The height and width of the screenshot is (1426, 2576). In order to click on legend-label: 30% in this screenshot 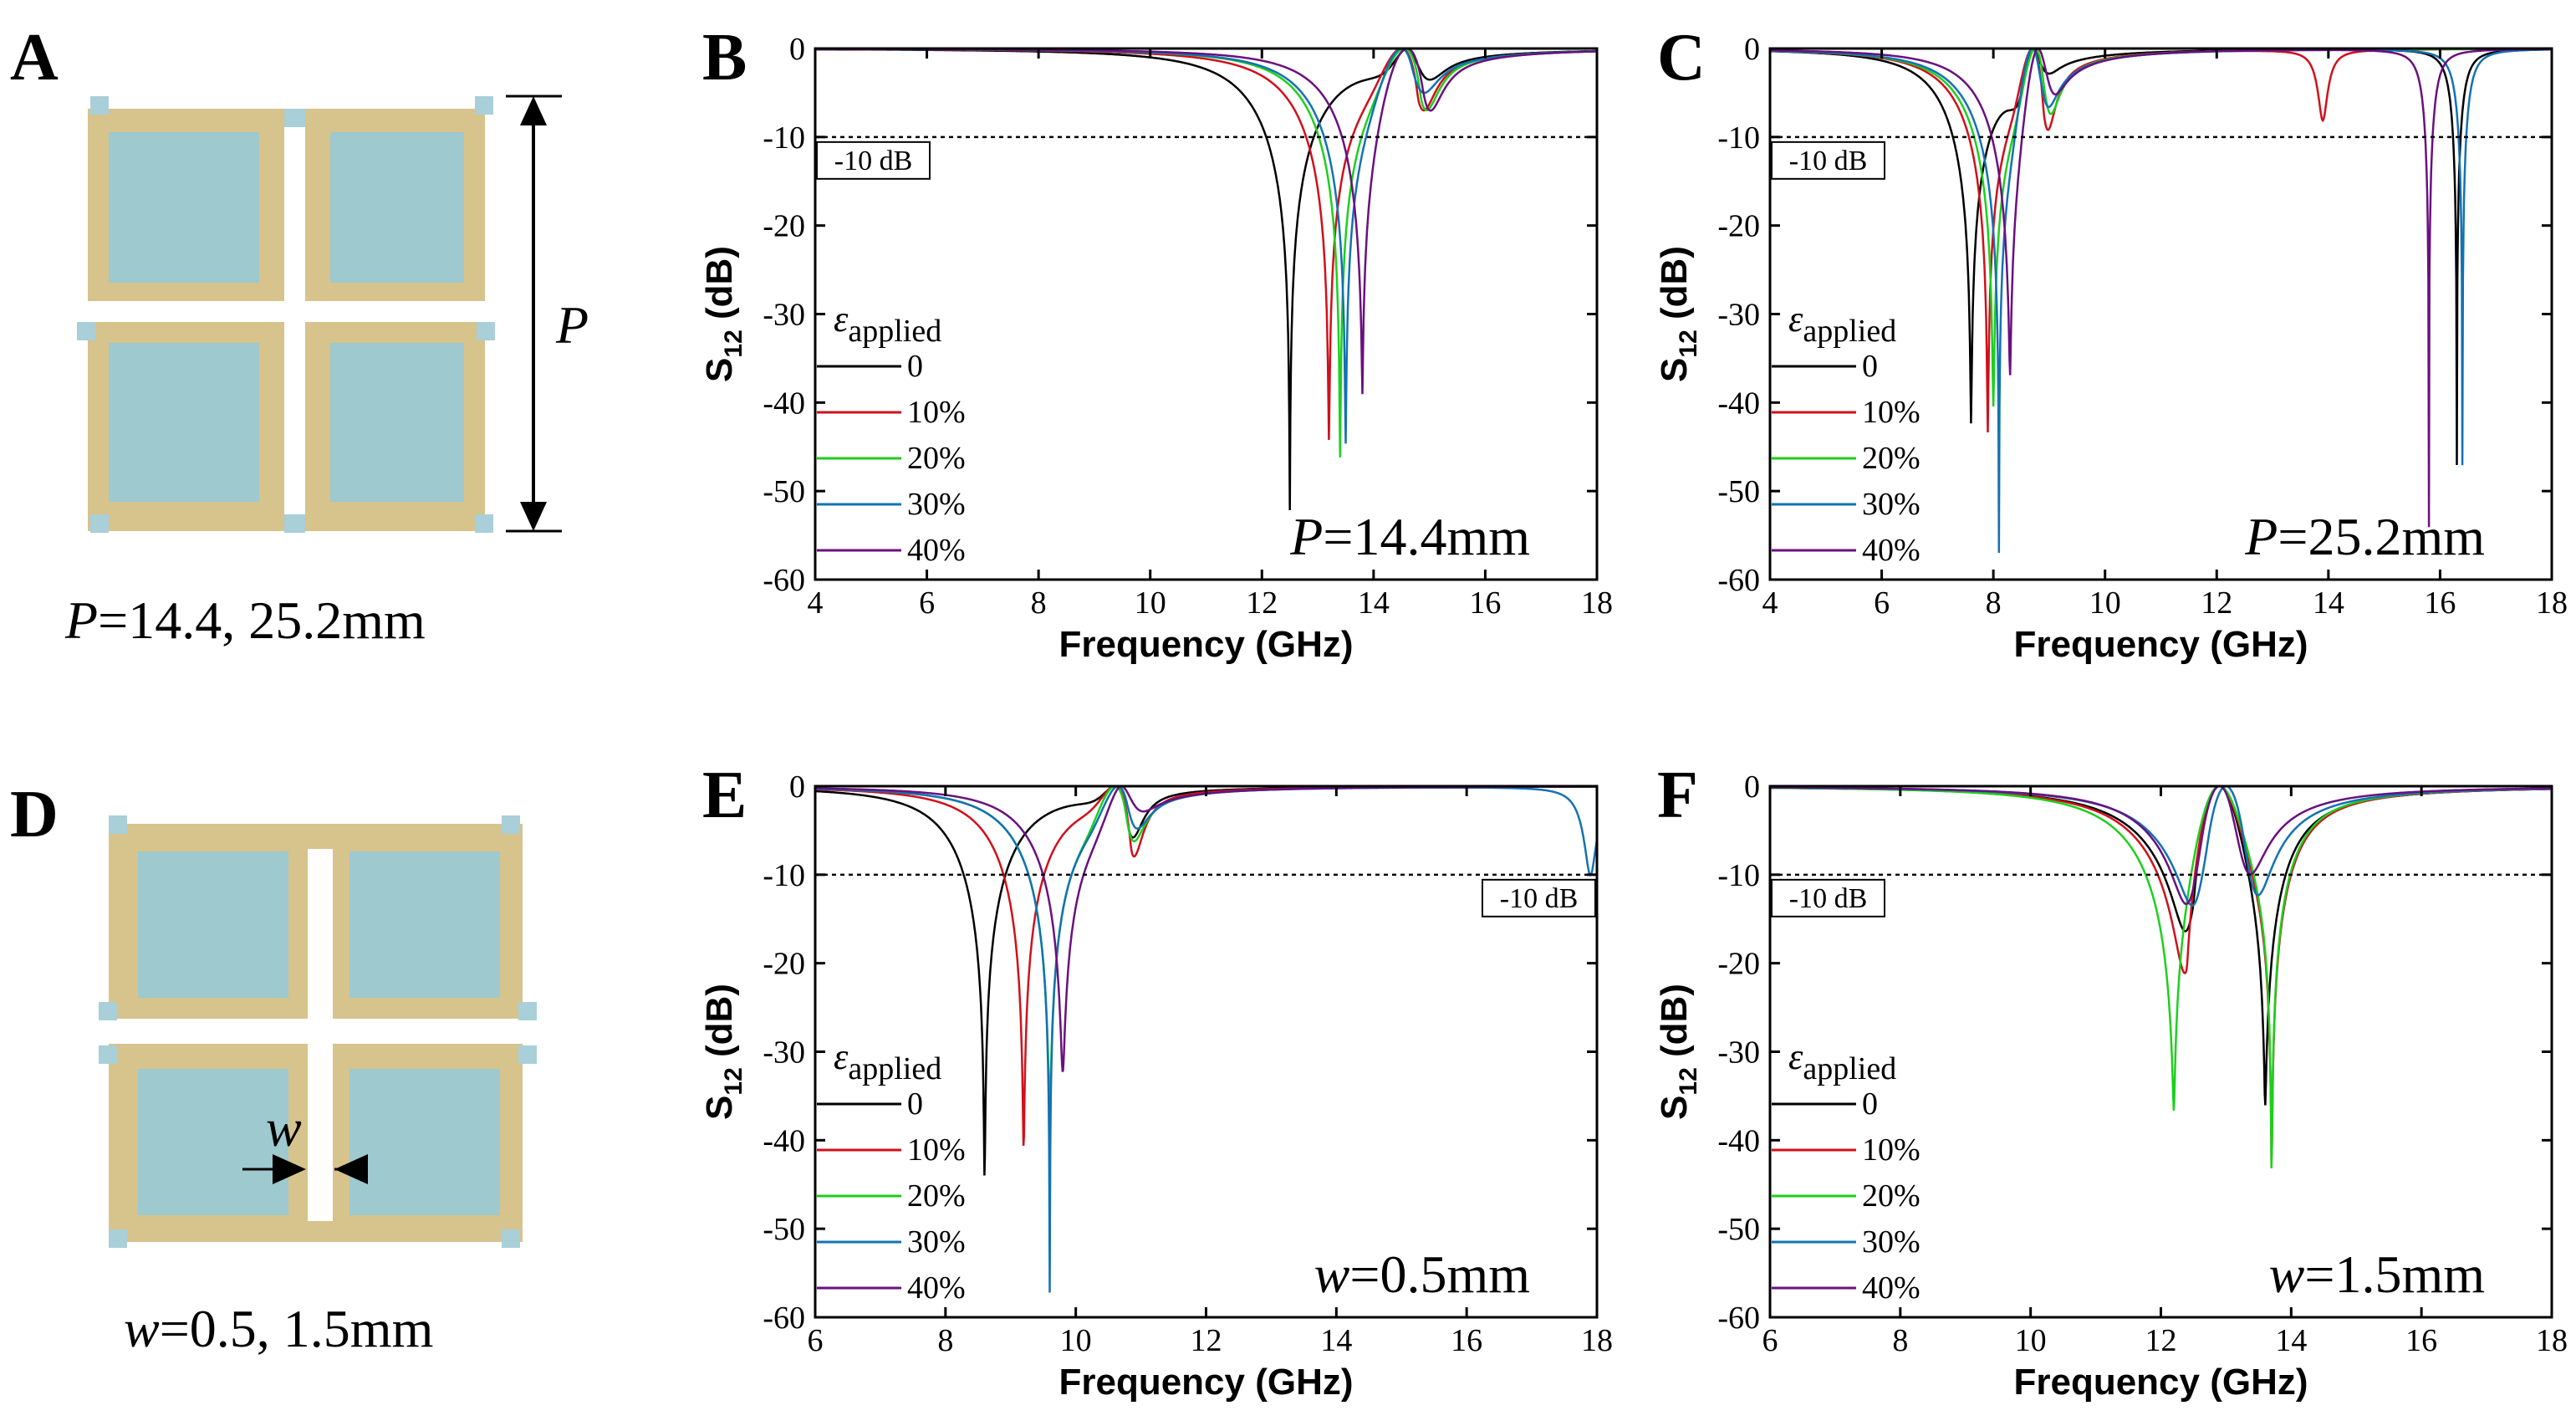, I will do `click(936, 504)`.